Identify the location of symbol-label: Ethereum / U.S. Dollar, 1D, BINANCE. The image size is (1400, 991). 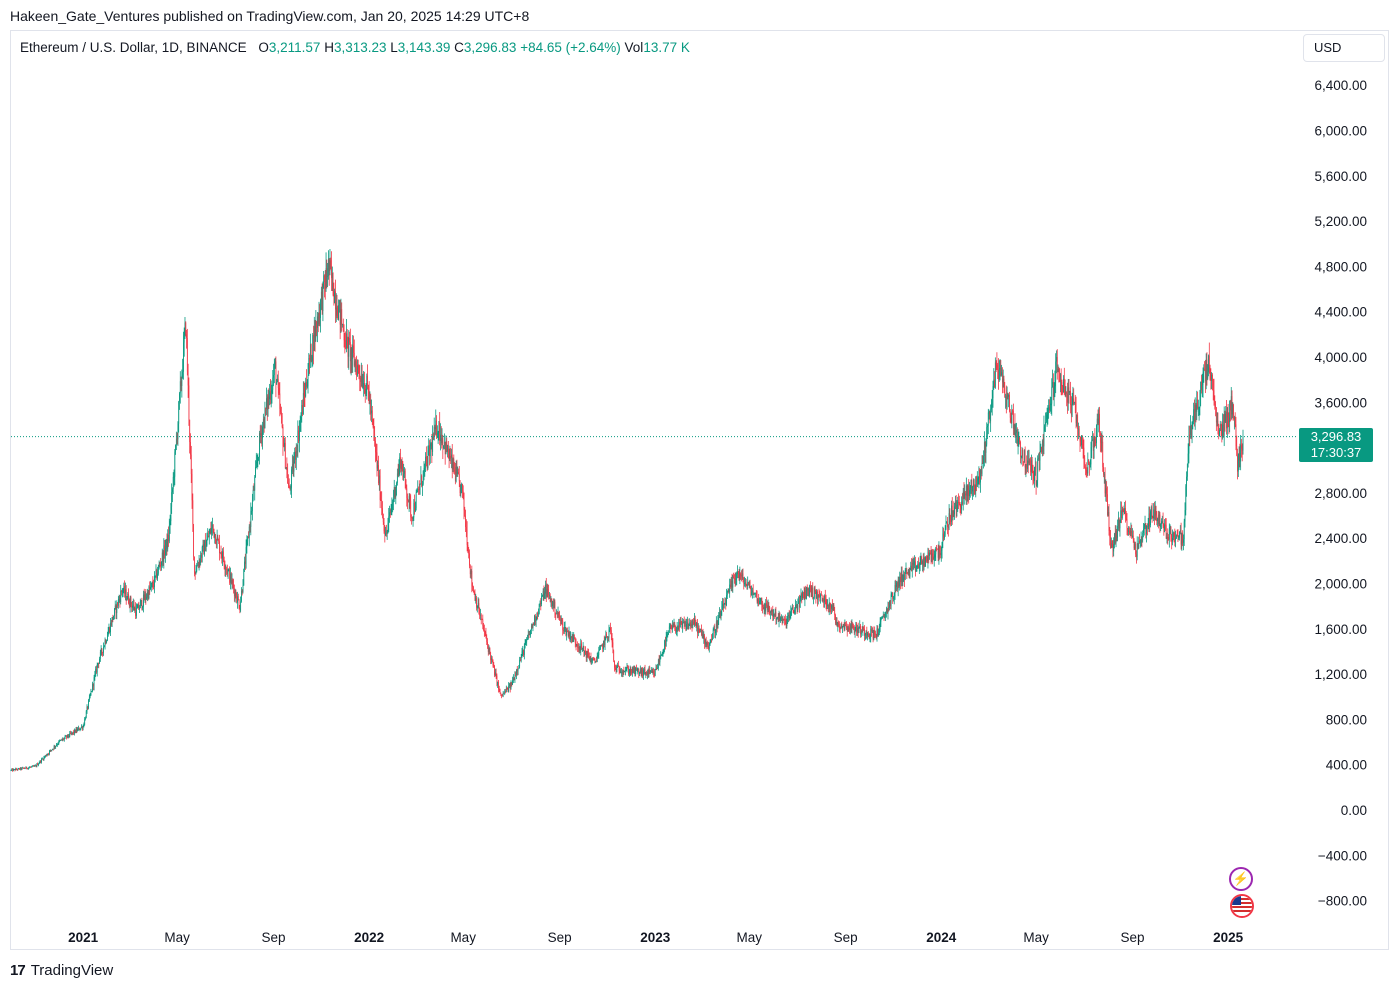
(133, 47).